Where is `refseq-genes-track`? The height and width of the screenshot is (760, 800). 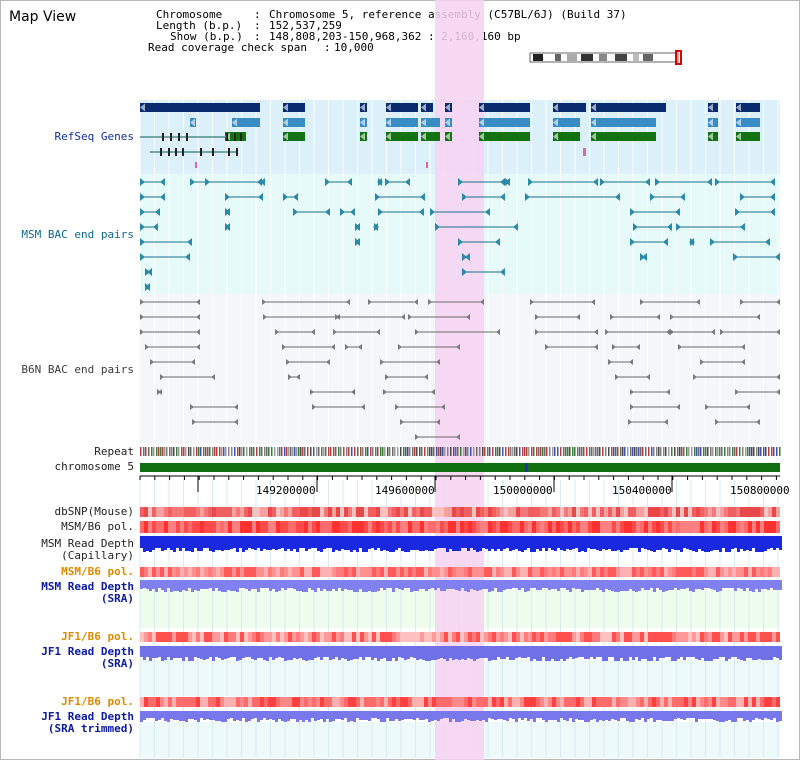 refseq-genes-track is located at coordinates (450, 135).